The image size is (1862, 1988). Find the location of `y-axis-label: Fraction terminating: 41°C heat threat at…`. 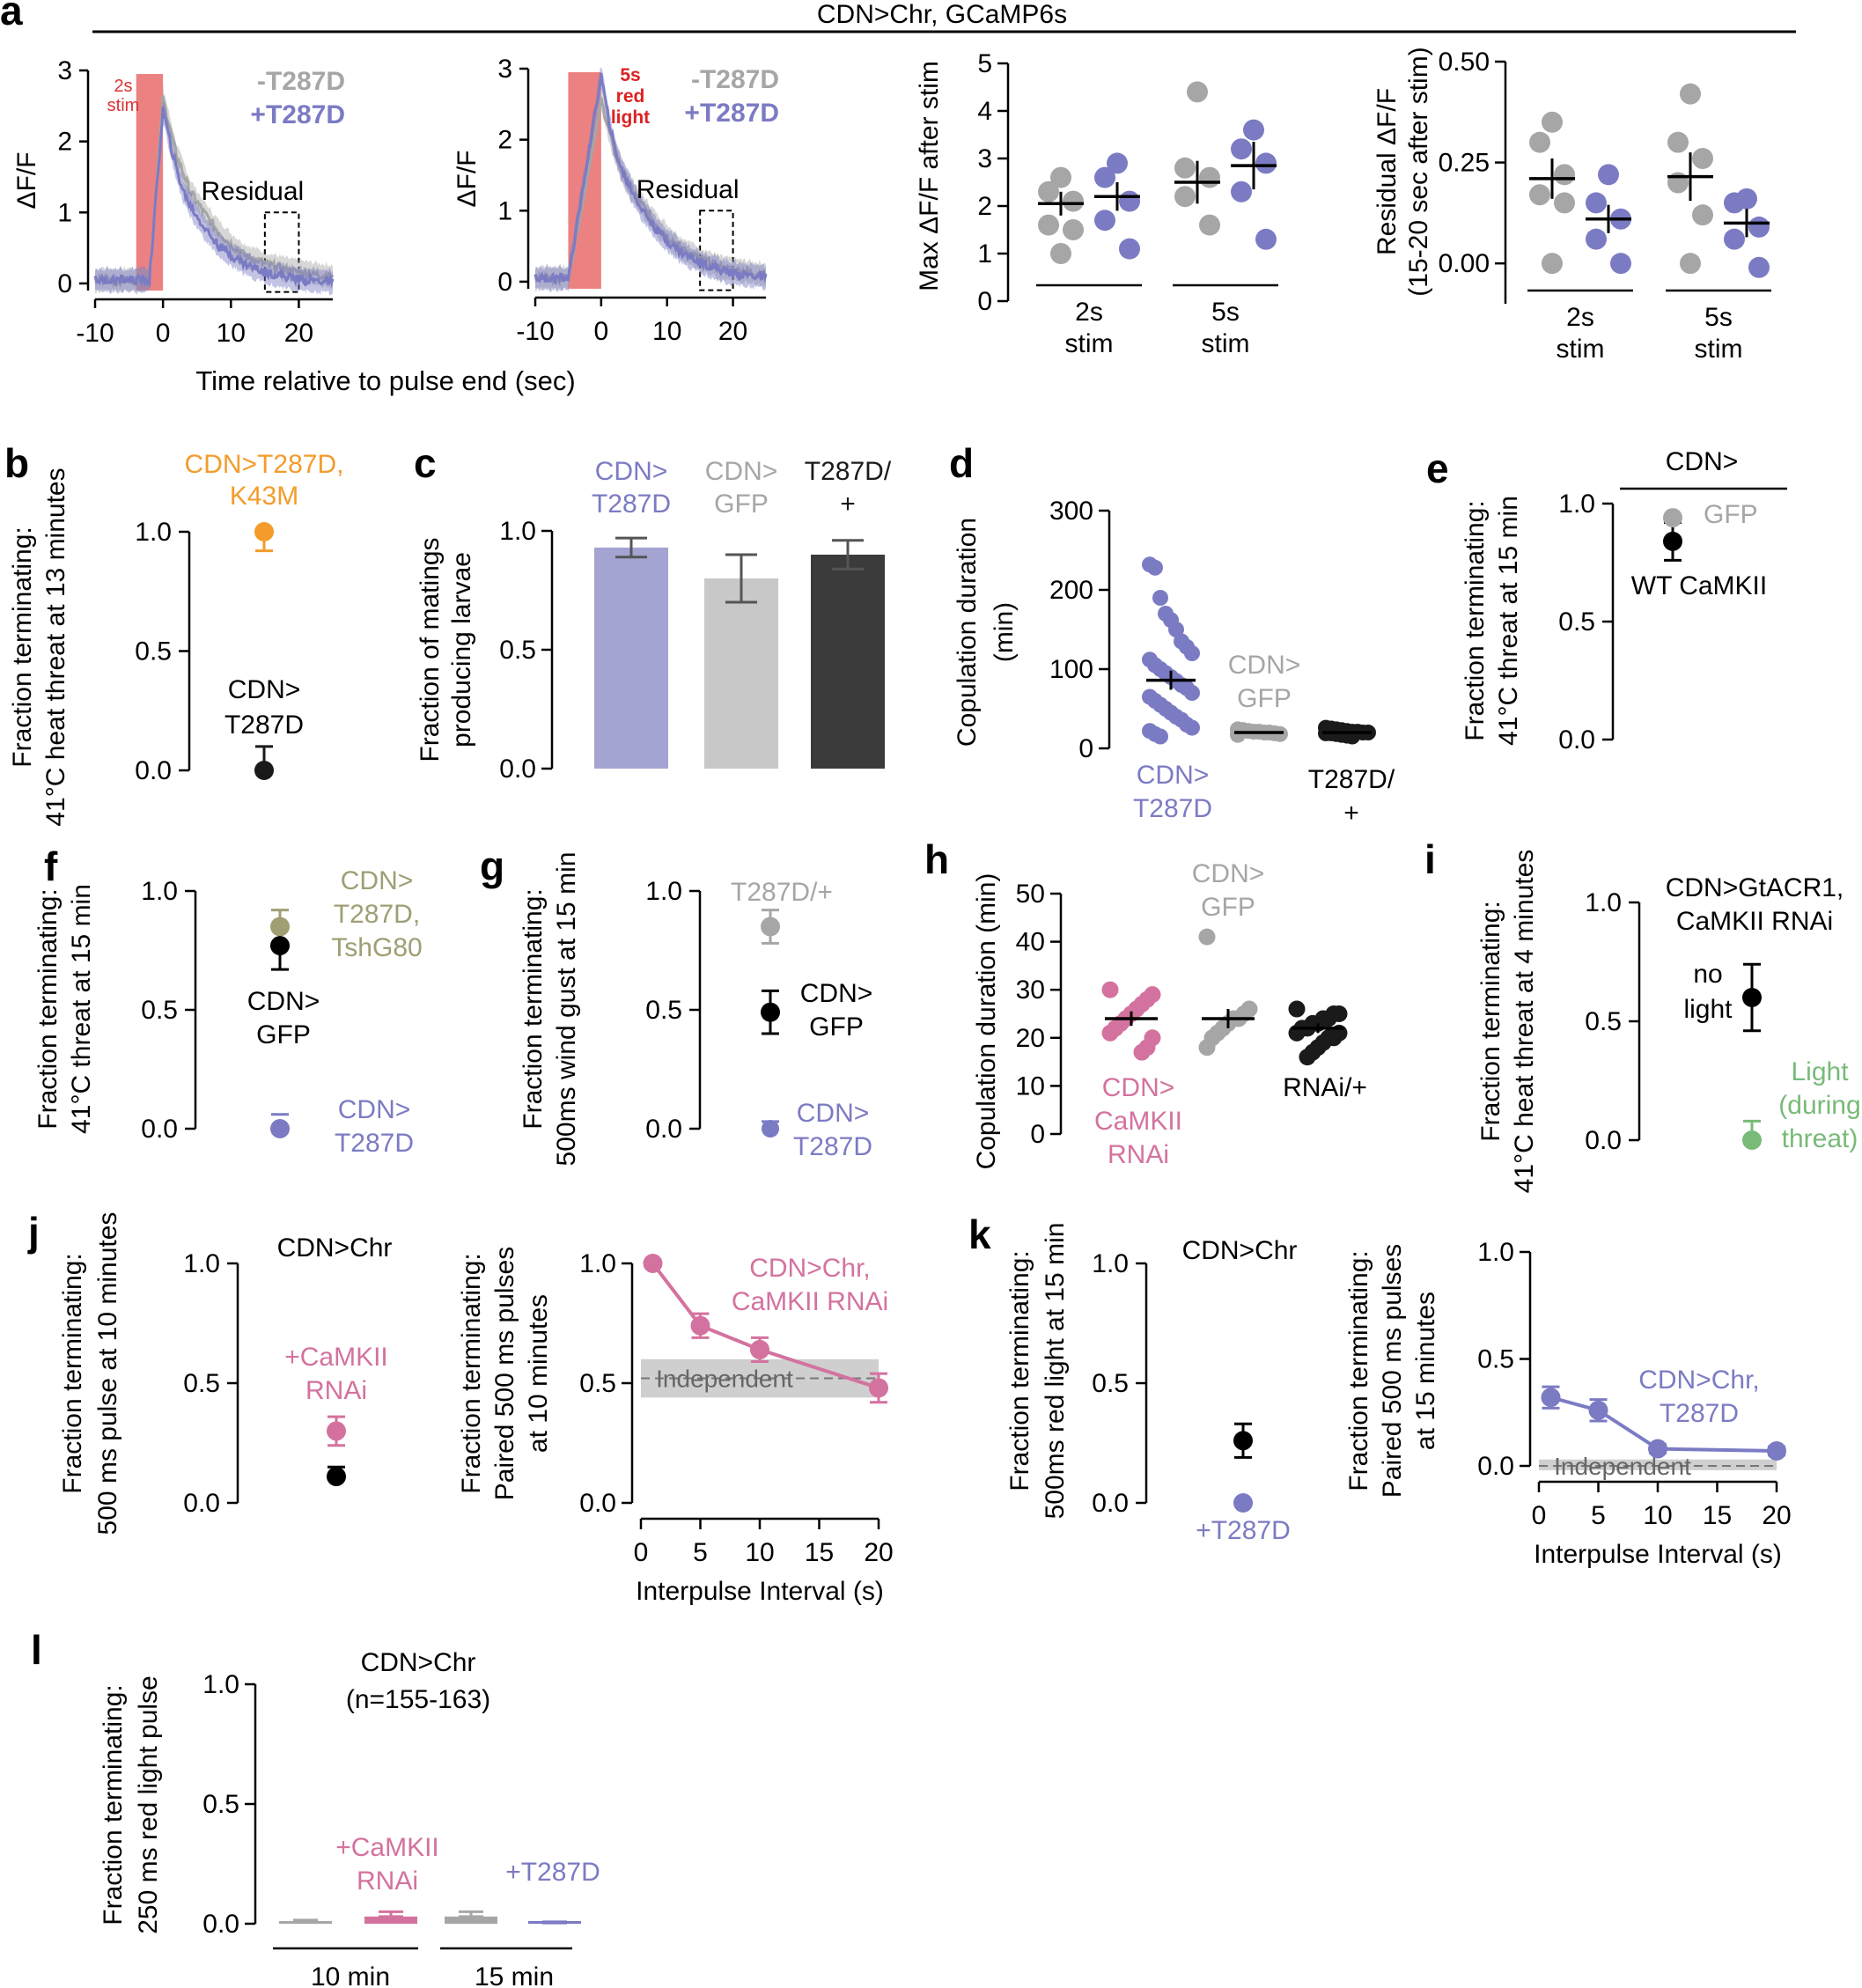

y-axis-label: Fraction terminating: 41°C heat threat at… is located at coordinates (39, 647).